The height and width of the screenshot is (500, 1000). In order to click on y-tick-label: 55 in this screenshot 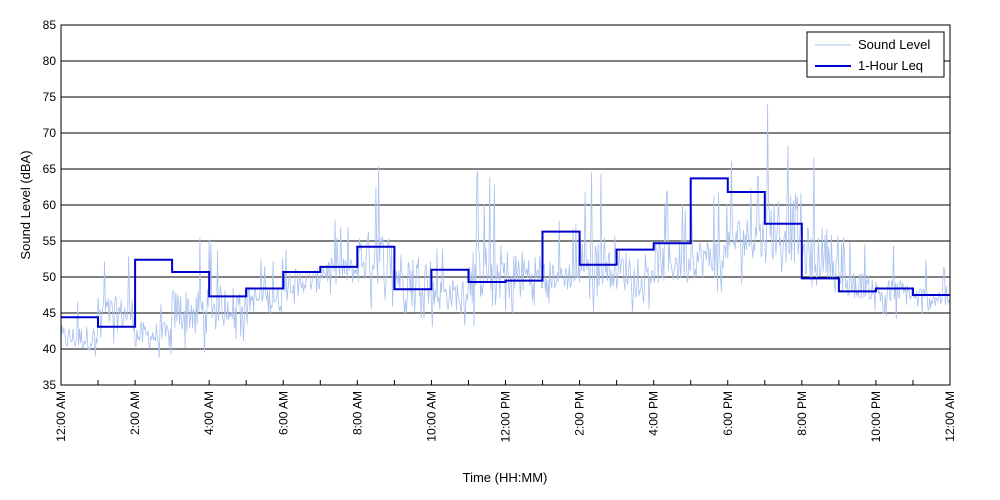, I will do `click(50, 241)`.